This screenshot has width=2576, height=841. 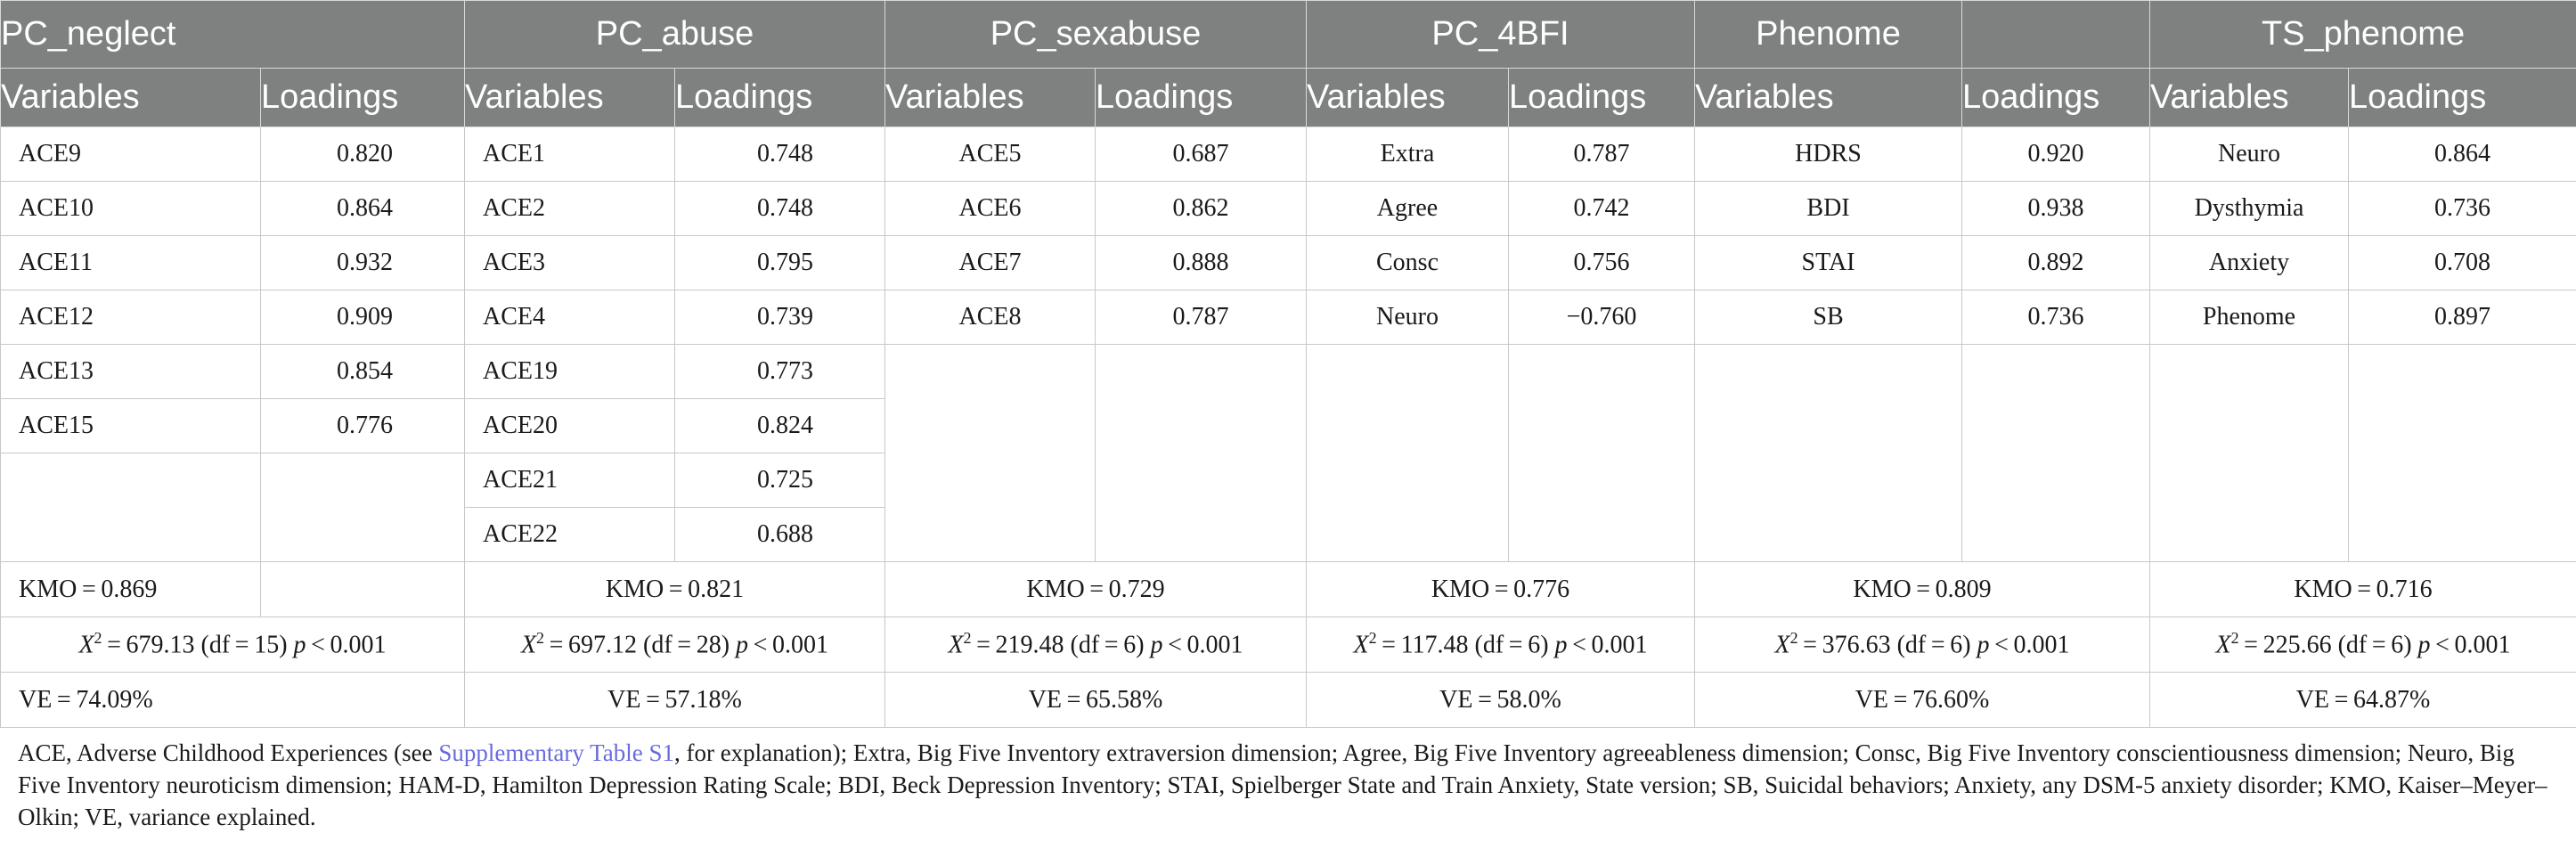 I want to click on cell-loading: 0.748, so click(x=780, y=208).